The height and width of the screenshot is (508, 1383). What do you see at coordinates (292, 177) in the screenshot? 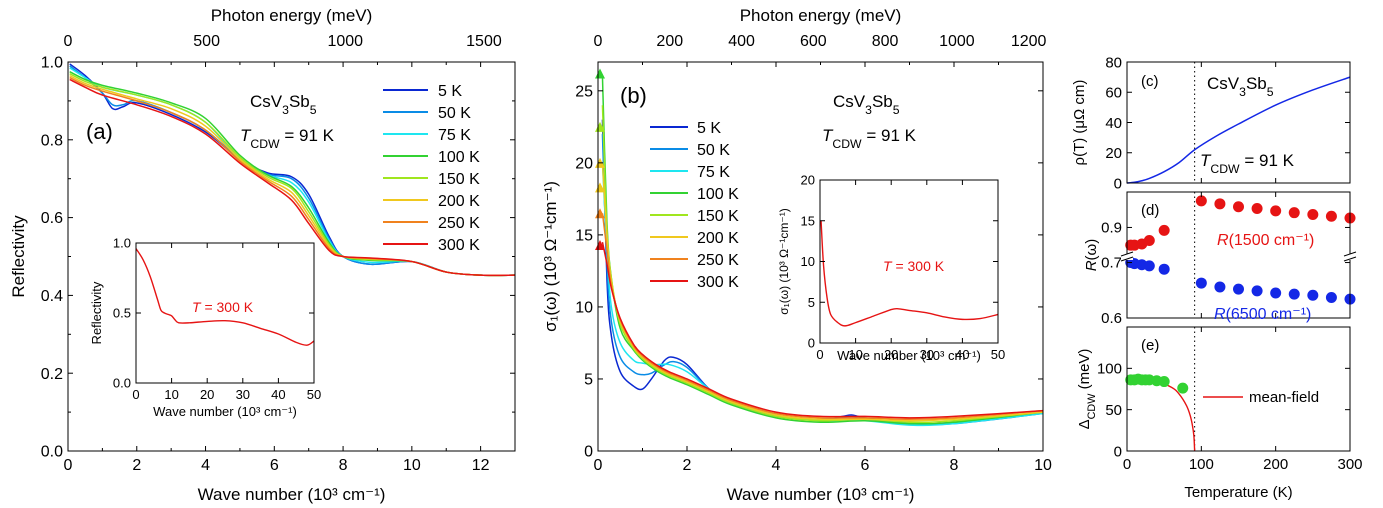
I see `series-line-300K` at bounding box center [292, 177].